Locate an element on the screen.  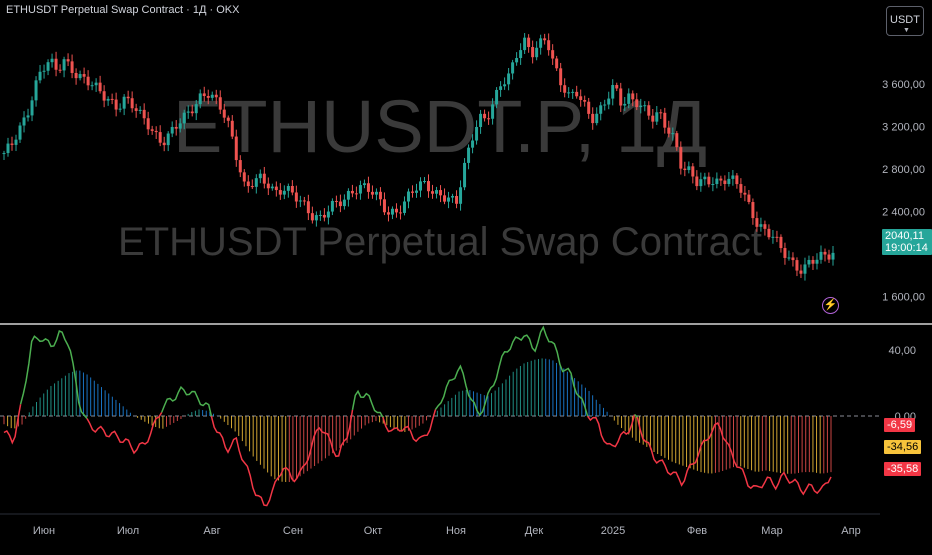
chevron-down-icon: ▼ is located at coordinates (906, 30).